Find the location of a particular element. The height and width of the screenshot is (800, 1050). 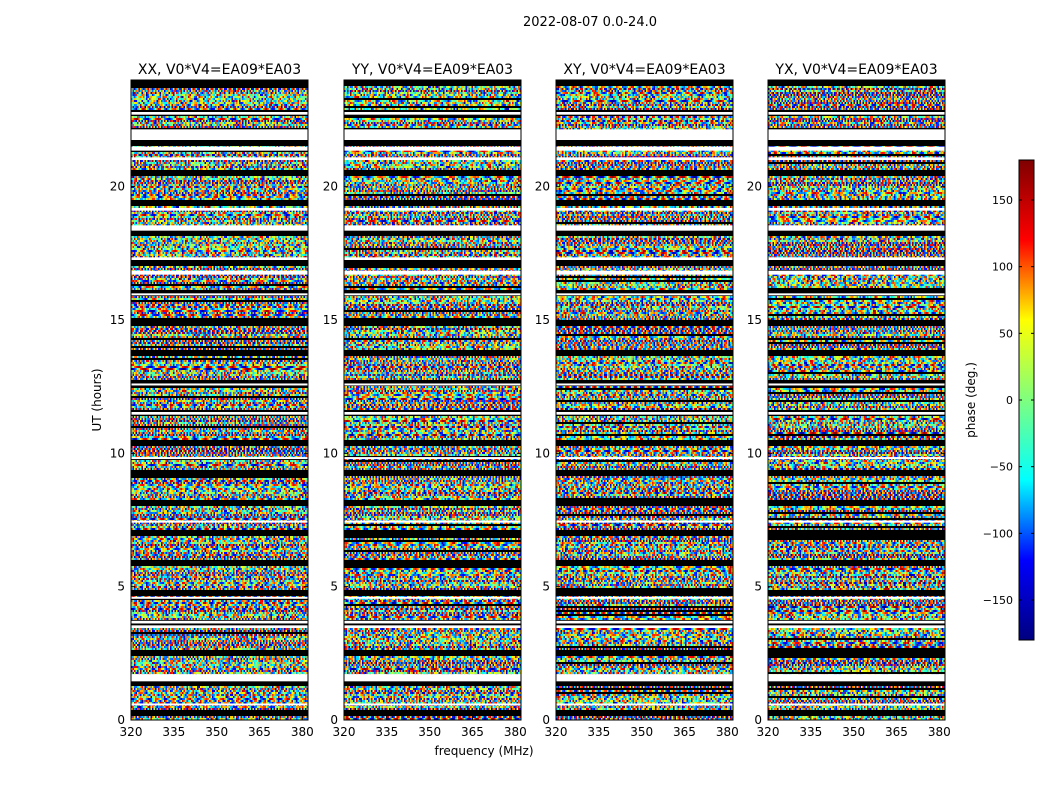

colorbar-label: phase (deg.) is located at coordinates (971, 400).